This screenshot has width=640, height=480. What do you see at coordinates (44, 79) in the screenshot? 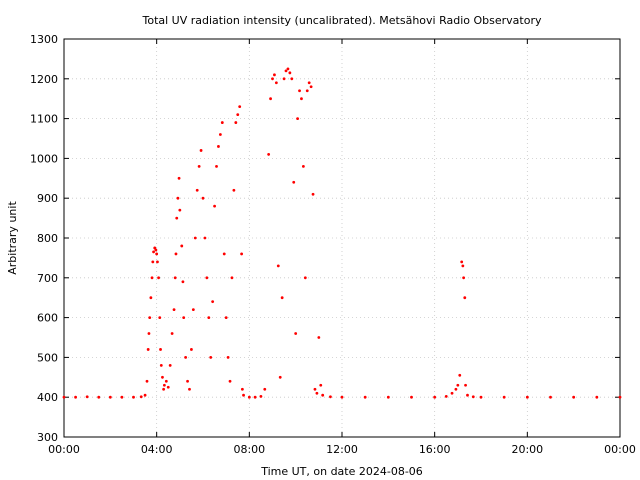
I see `y-tick-label: 1200` at bounding box center [44, 79].